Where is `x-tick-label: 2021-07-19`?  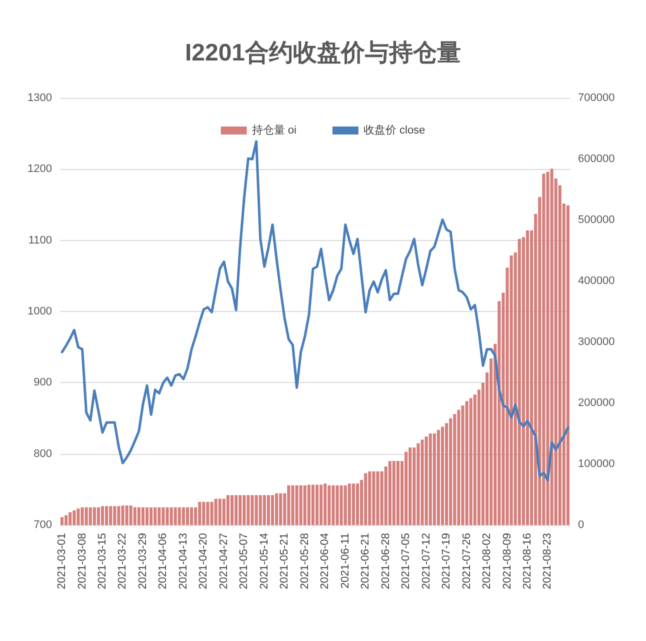 x-tick-label: 2021-07-19 is located at coordinates (446, 561).